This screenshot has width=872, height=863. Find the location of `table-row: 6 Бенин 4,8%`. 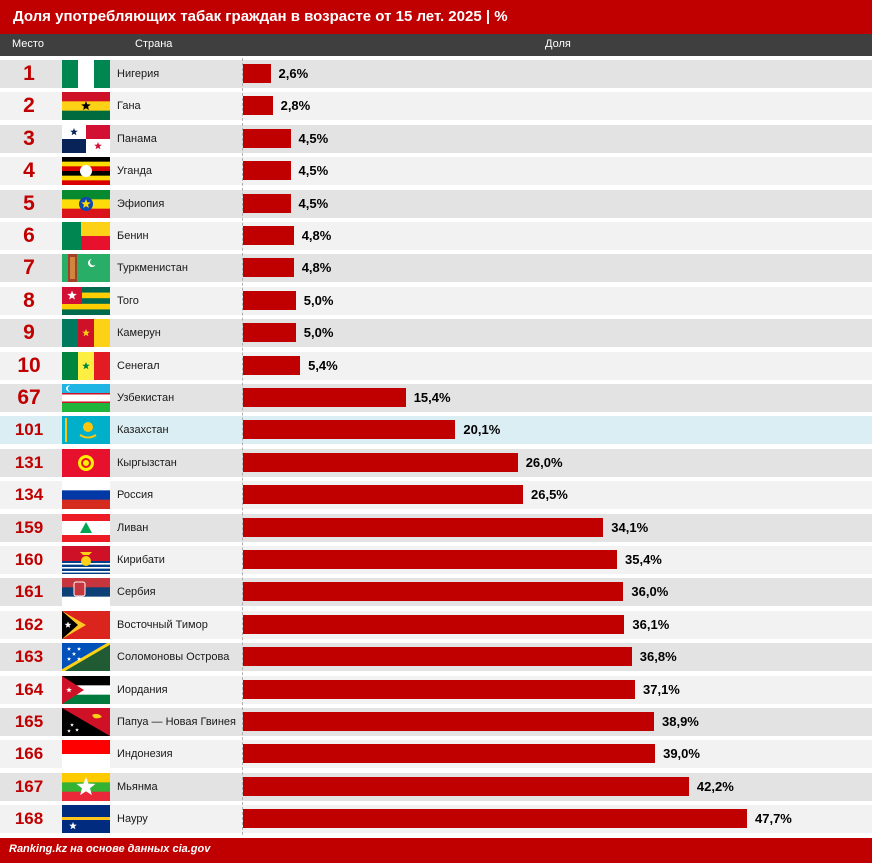

table-row: 6 Бенин 4,8% is located at coordinates (436, 236).